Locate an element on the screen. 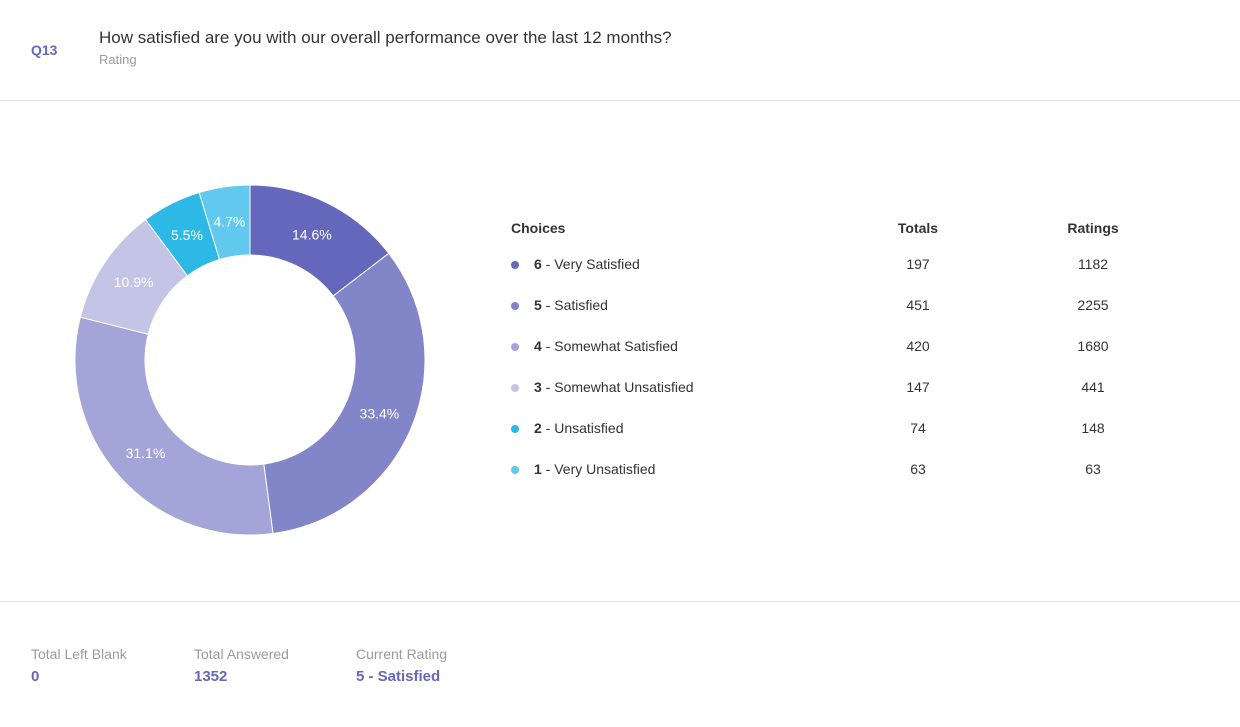 Image resolution: width=1240 pixels, height=727 pixels. slice-label: 4.7% is located at coordinates (229, 222).